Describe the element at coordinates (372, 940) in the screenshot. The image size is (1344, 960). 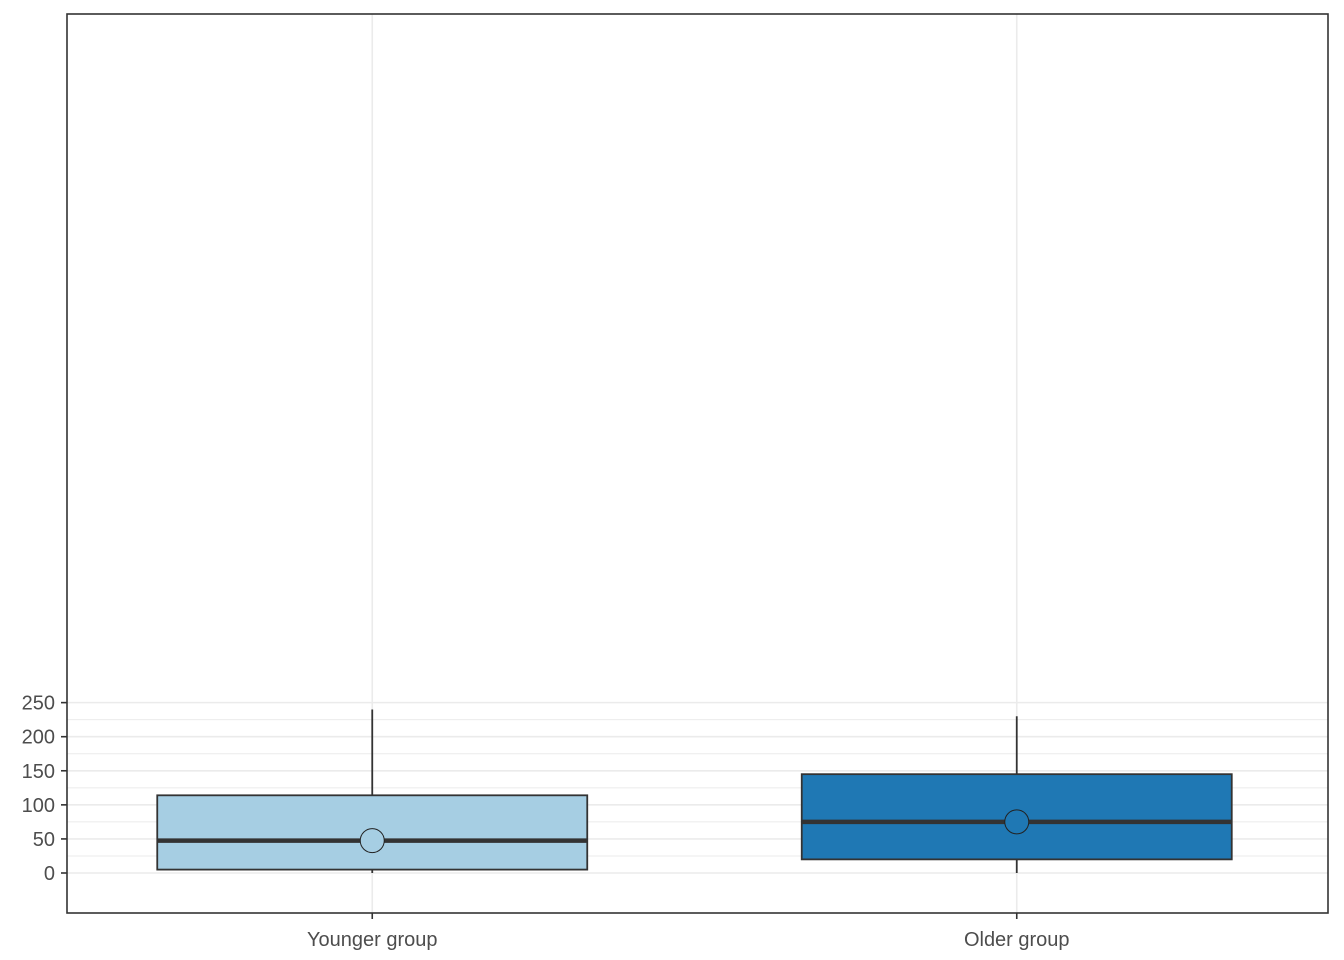
I see `x-tick-label: Younger group` at that location.